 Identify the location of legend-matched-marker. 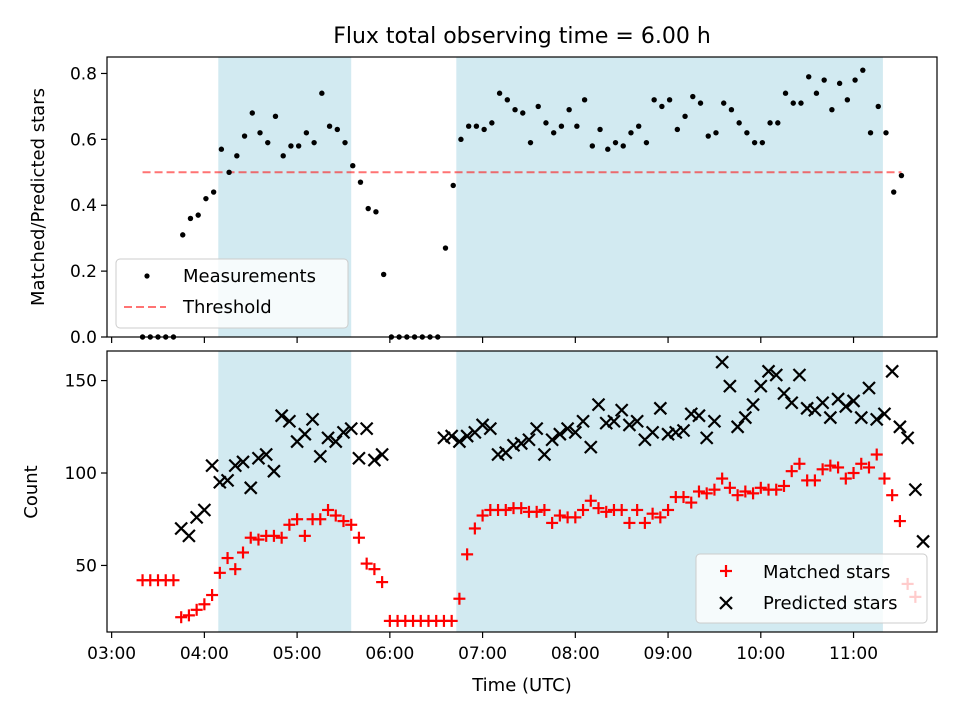
(726, 571).